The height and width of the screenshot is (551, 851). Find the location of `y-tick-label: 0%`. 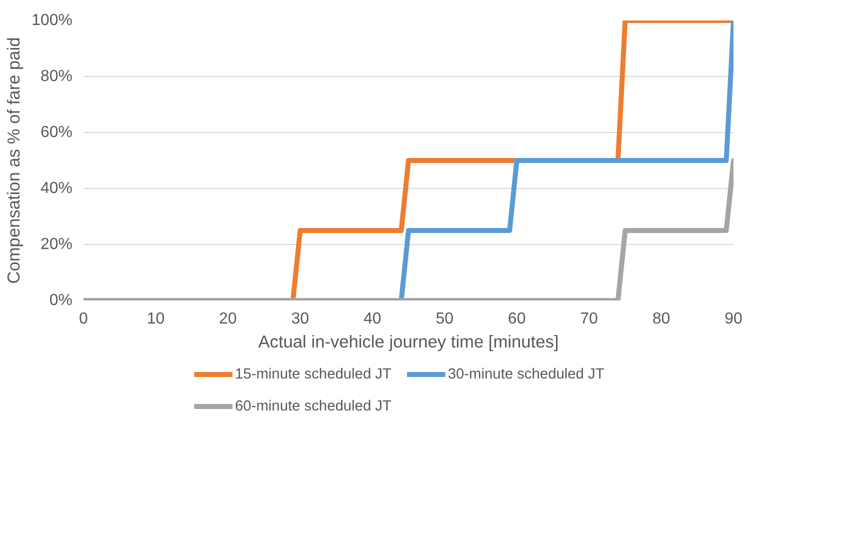

y-tick-label: 0% is located at coordinates (60, 300).